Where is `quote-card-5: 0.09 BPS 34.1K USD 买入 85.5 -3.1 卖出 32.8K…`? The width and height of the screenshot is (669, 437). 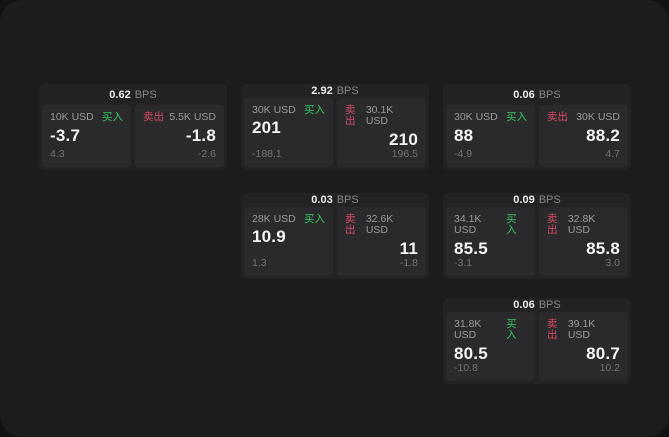 quote-card-5: 0.09 BPS 34.1K USD 买入 85.5 -3.1 卖出 32.8K… is located at coordinates (537, 236).